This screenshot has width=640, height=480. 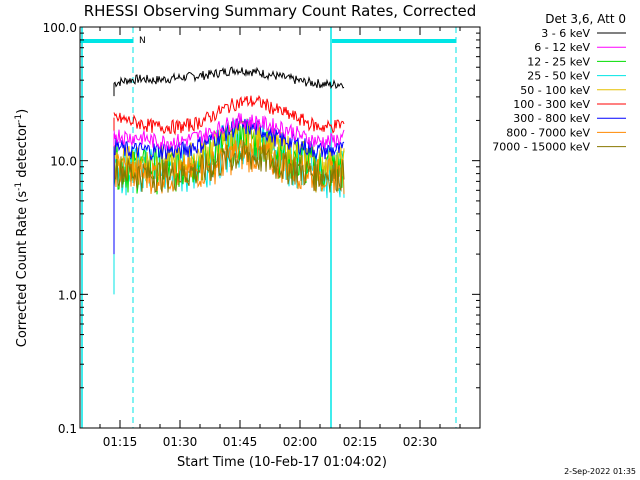 What do you see at coordinates (142, 41) in the screenshot?
I see `sun-flag-label: N` at bounding box center [142, 41].